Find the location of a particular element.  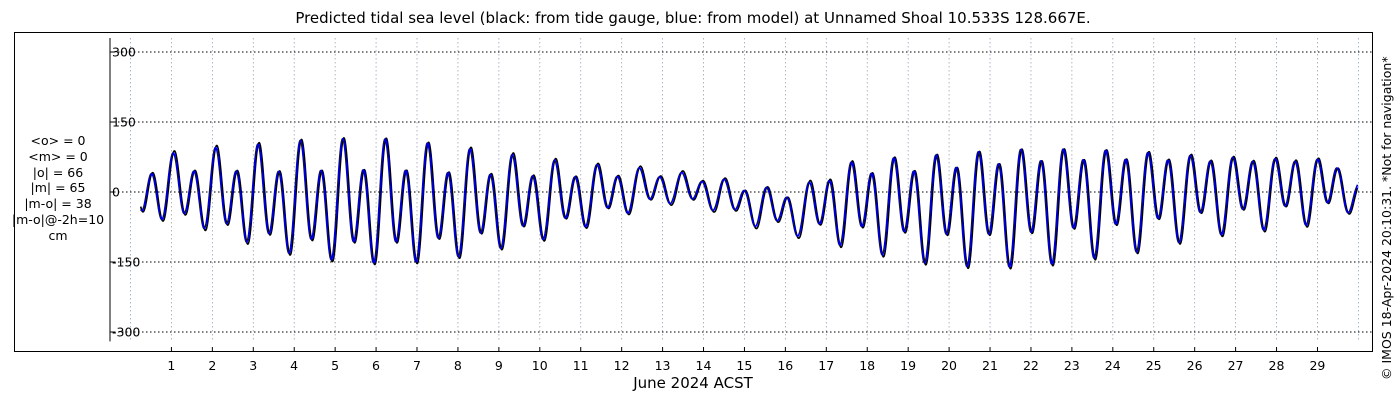

x-tick-label: 4 is located at coordinates (294, 365).